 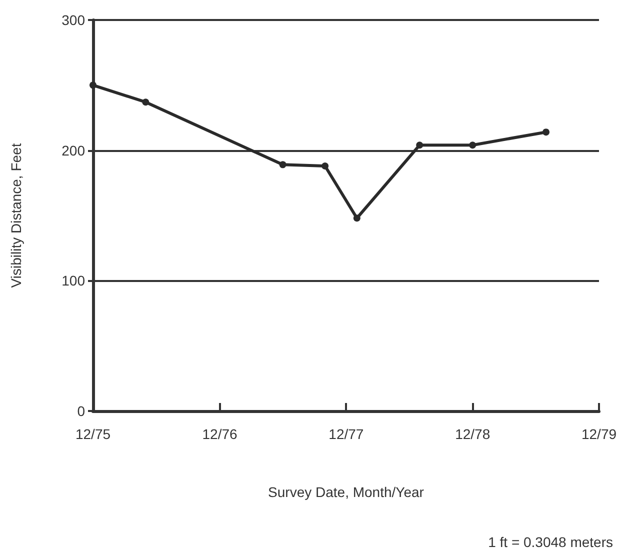 I want to click on y-tick-label: 0, so click(x=81, y=411).